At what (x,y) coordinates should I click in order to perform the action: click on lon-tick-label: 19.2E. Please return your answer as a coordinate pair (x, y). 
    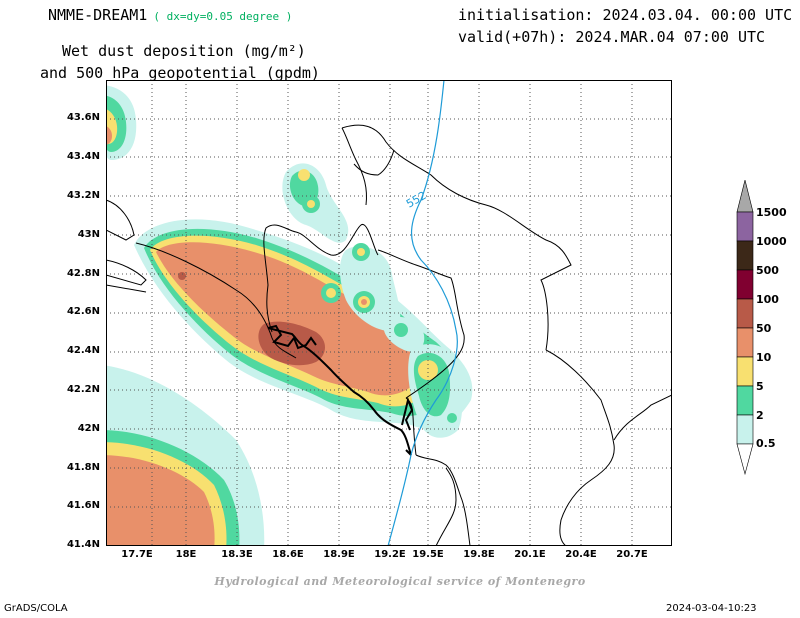
    Looking at the image, I should click on (390, 554).